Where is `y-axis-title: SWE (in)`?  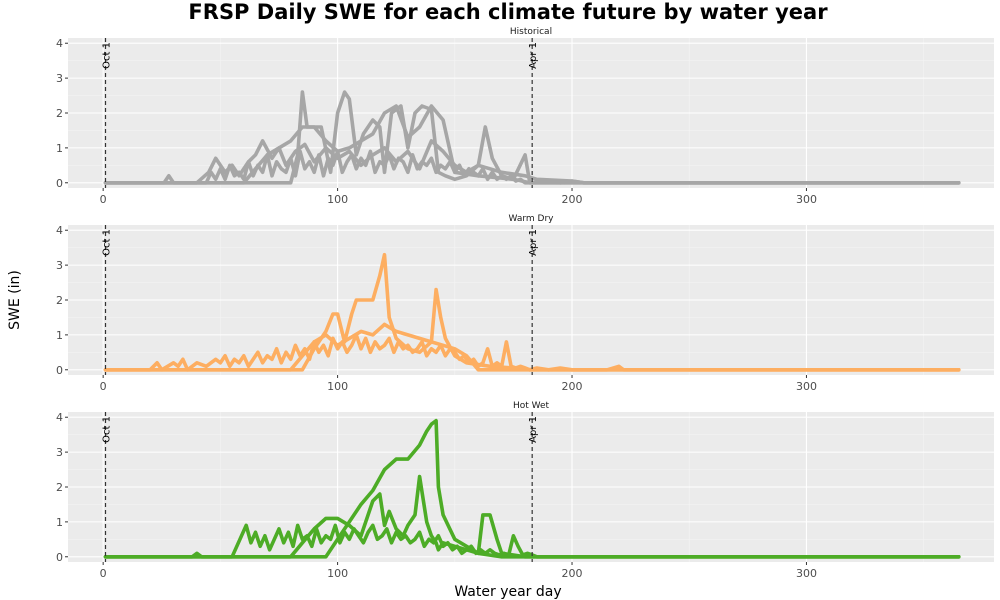
y-axis-title: SWE (in) is located at coordinates (15, 300).